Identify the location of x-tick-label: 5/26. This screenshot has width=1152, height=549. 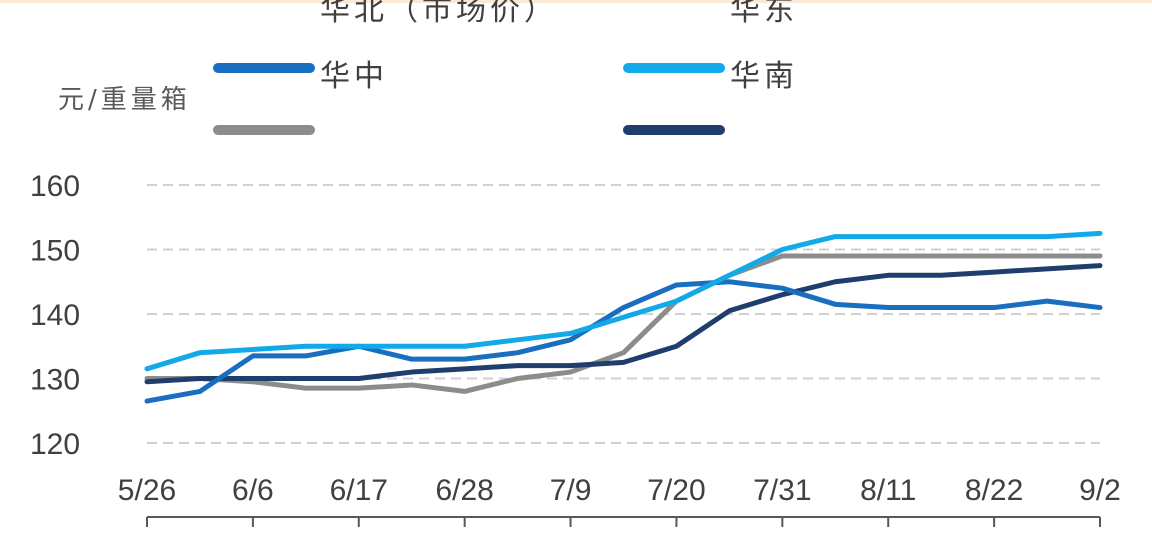
(147, 490).